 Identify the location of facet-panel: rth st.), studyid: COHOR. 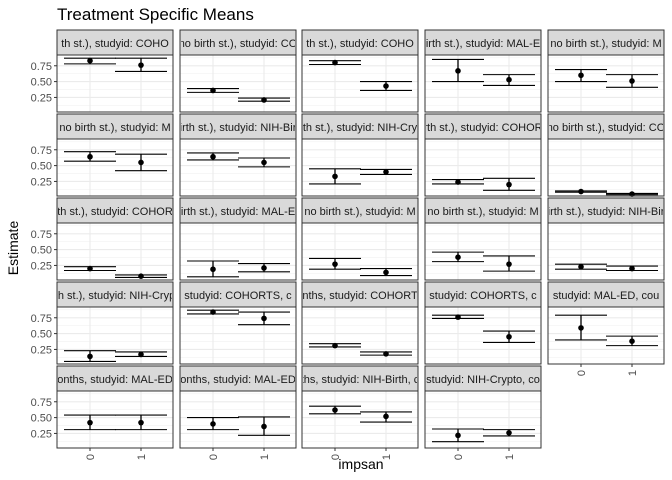
(483, 155).